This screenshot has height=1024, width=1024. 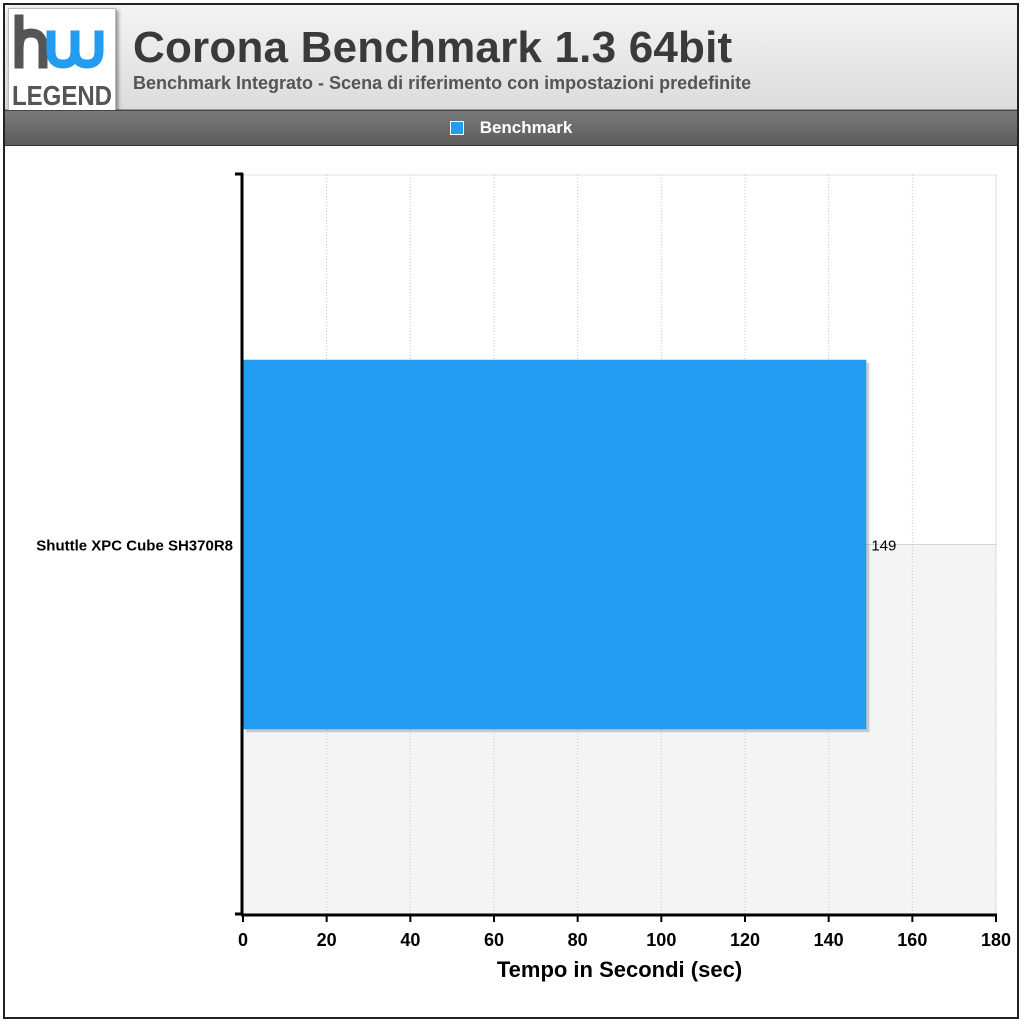 What do you see at coordinates (578, 940) in the screenshot?
I see `x-tick-label-80: 80` at bounding box center [578, 940].